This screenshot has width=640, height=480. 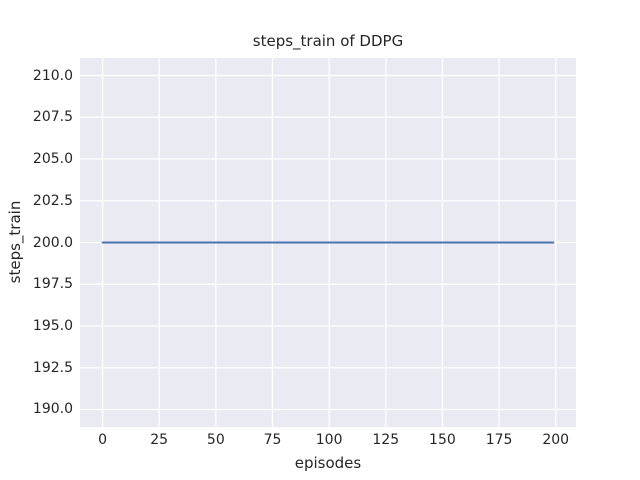 What do you see at coordinates (52, 284) in the screenshot?
I see `y-tick-label: 197.5` at bounding box center [52, 284].